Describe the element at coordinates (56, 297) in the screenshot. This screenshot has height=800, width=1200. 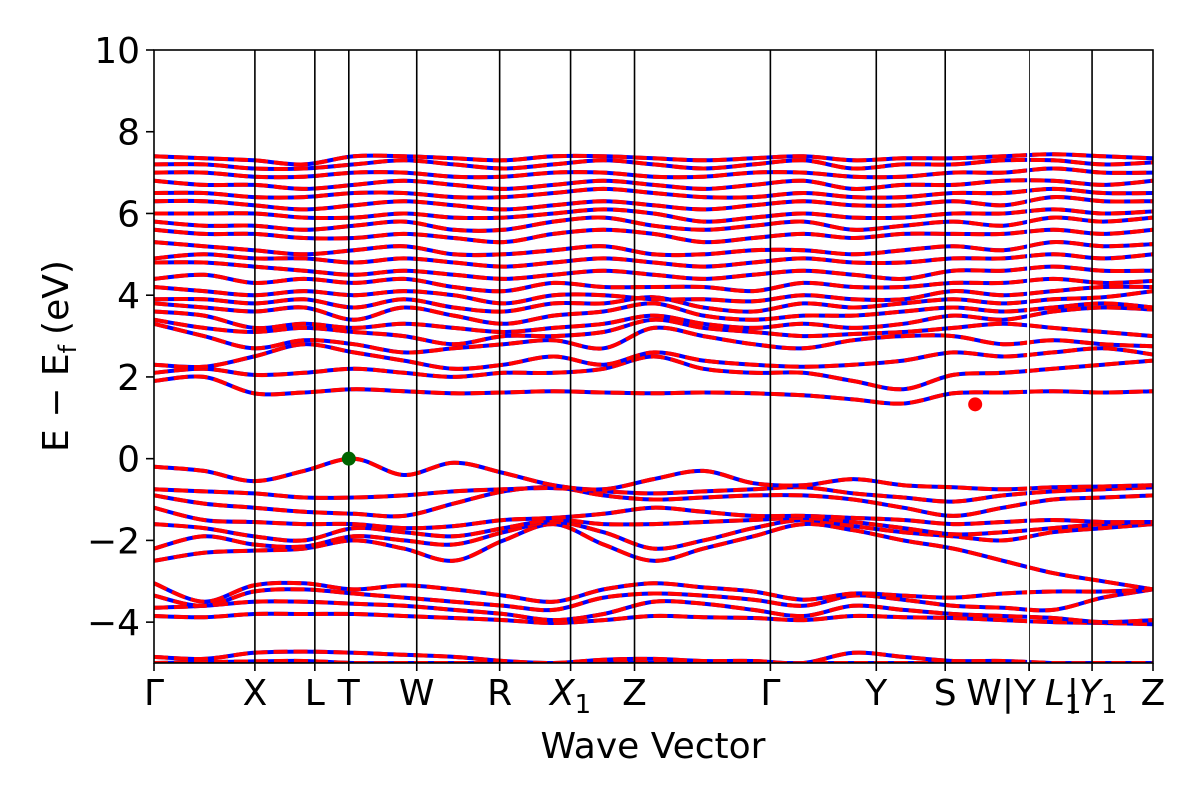
I see `y-axis-label-unit: (eV)` at that location.